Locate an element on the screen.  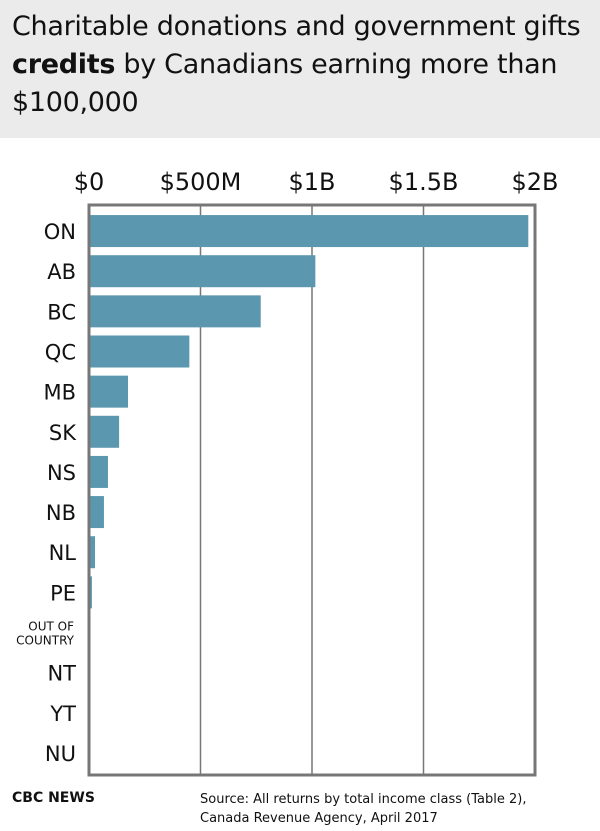
y-tick-label: ON is located at coordinates (60, 232).